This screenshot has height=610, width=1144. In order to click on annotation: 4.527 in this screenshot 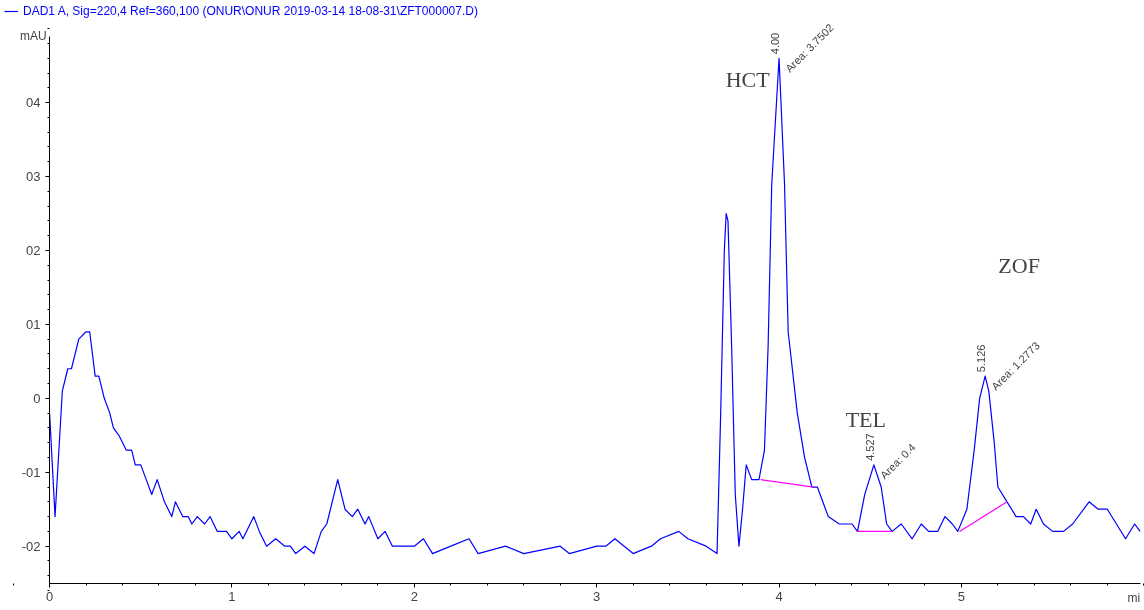, I will do `click(869, 447)`.